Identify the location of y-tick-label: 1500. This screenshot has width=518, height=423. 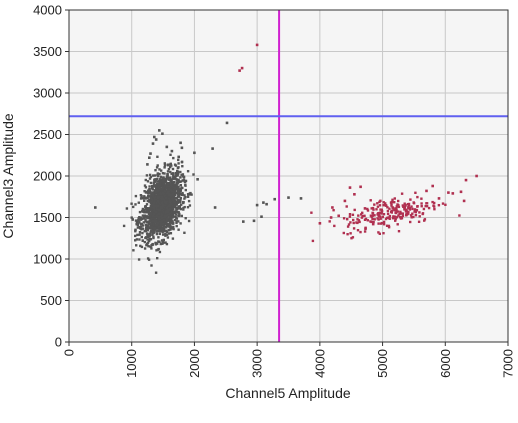
(47, 217).